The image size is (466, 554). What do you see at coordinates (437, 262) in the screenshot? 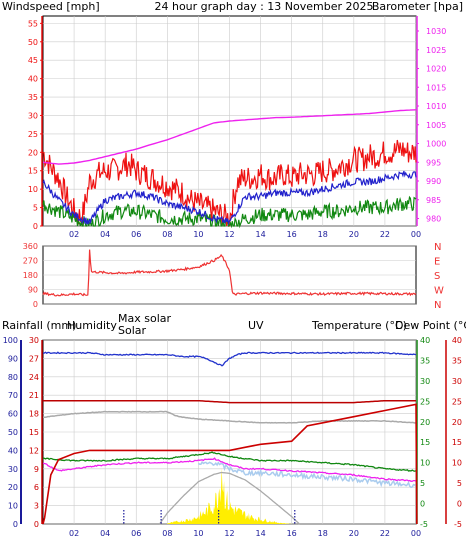
I see `compass-tick: E` at bounding box center [437, 262].